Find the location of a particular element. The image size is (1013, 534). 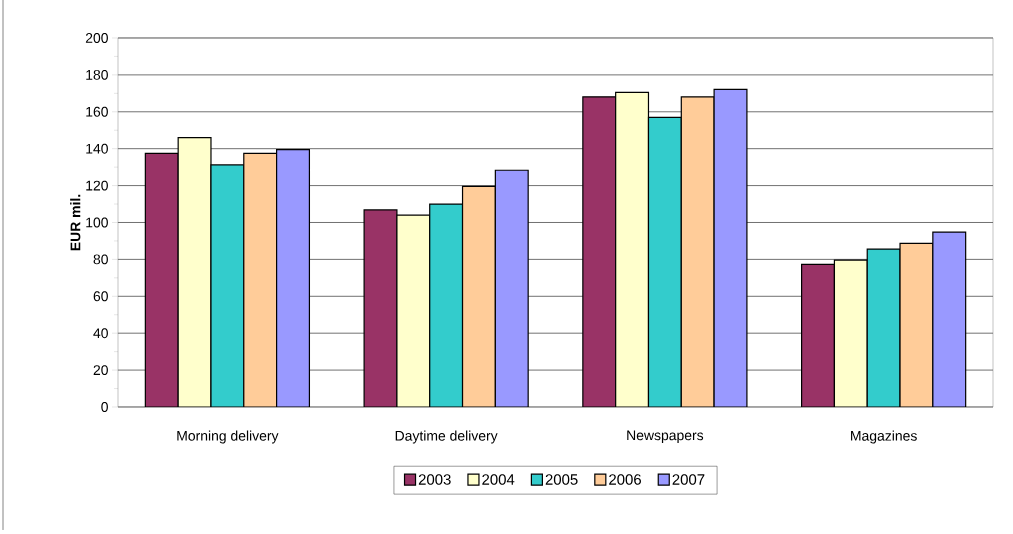

x-tick-label: Morning delivery is located at coordinates (228, 437).